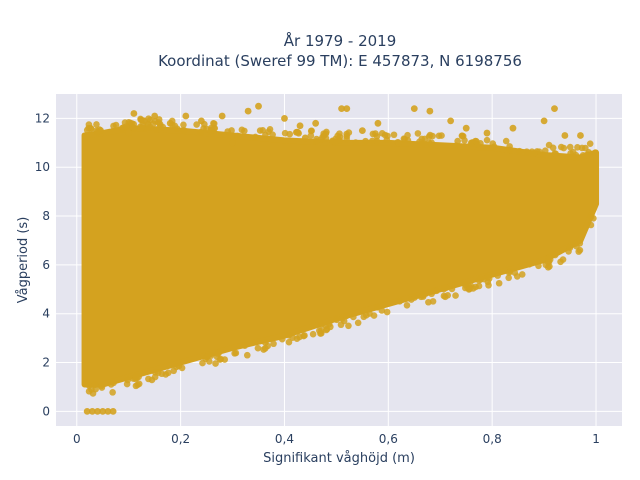  I want to click on x-tick-label: 1, so click(596, 439).